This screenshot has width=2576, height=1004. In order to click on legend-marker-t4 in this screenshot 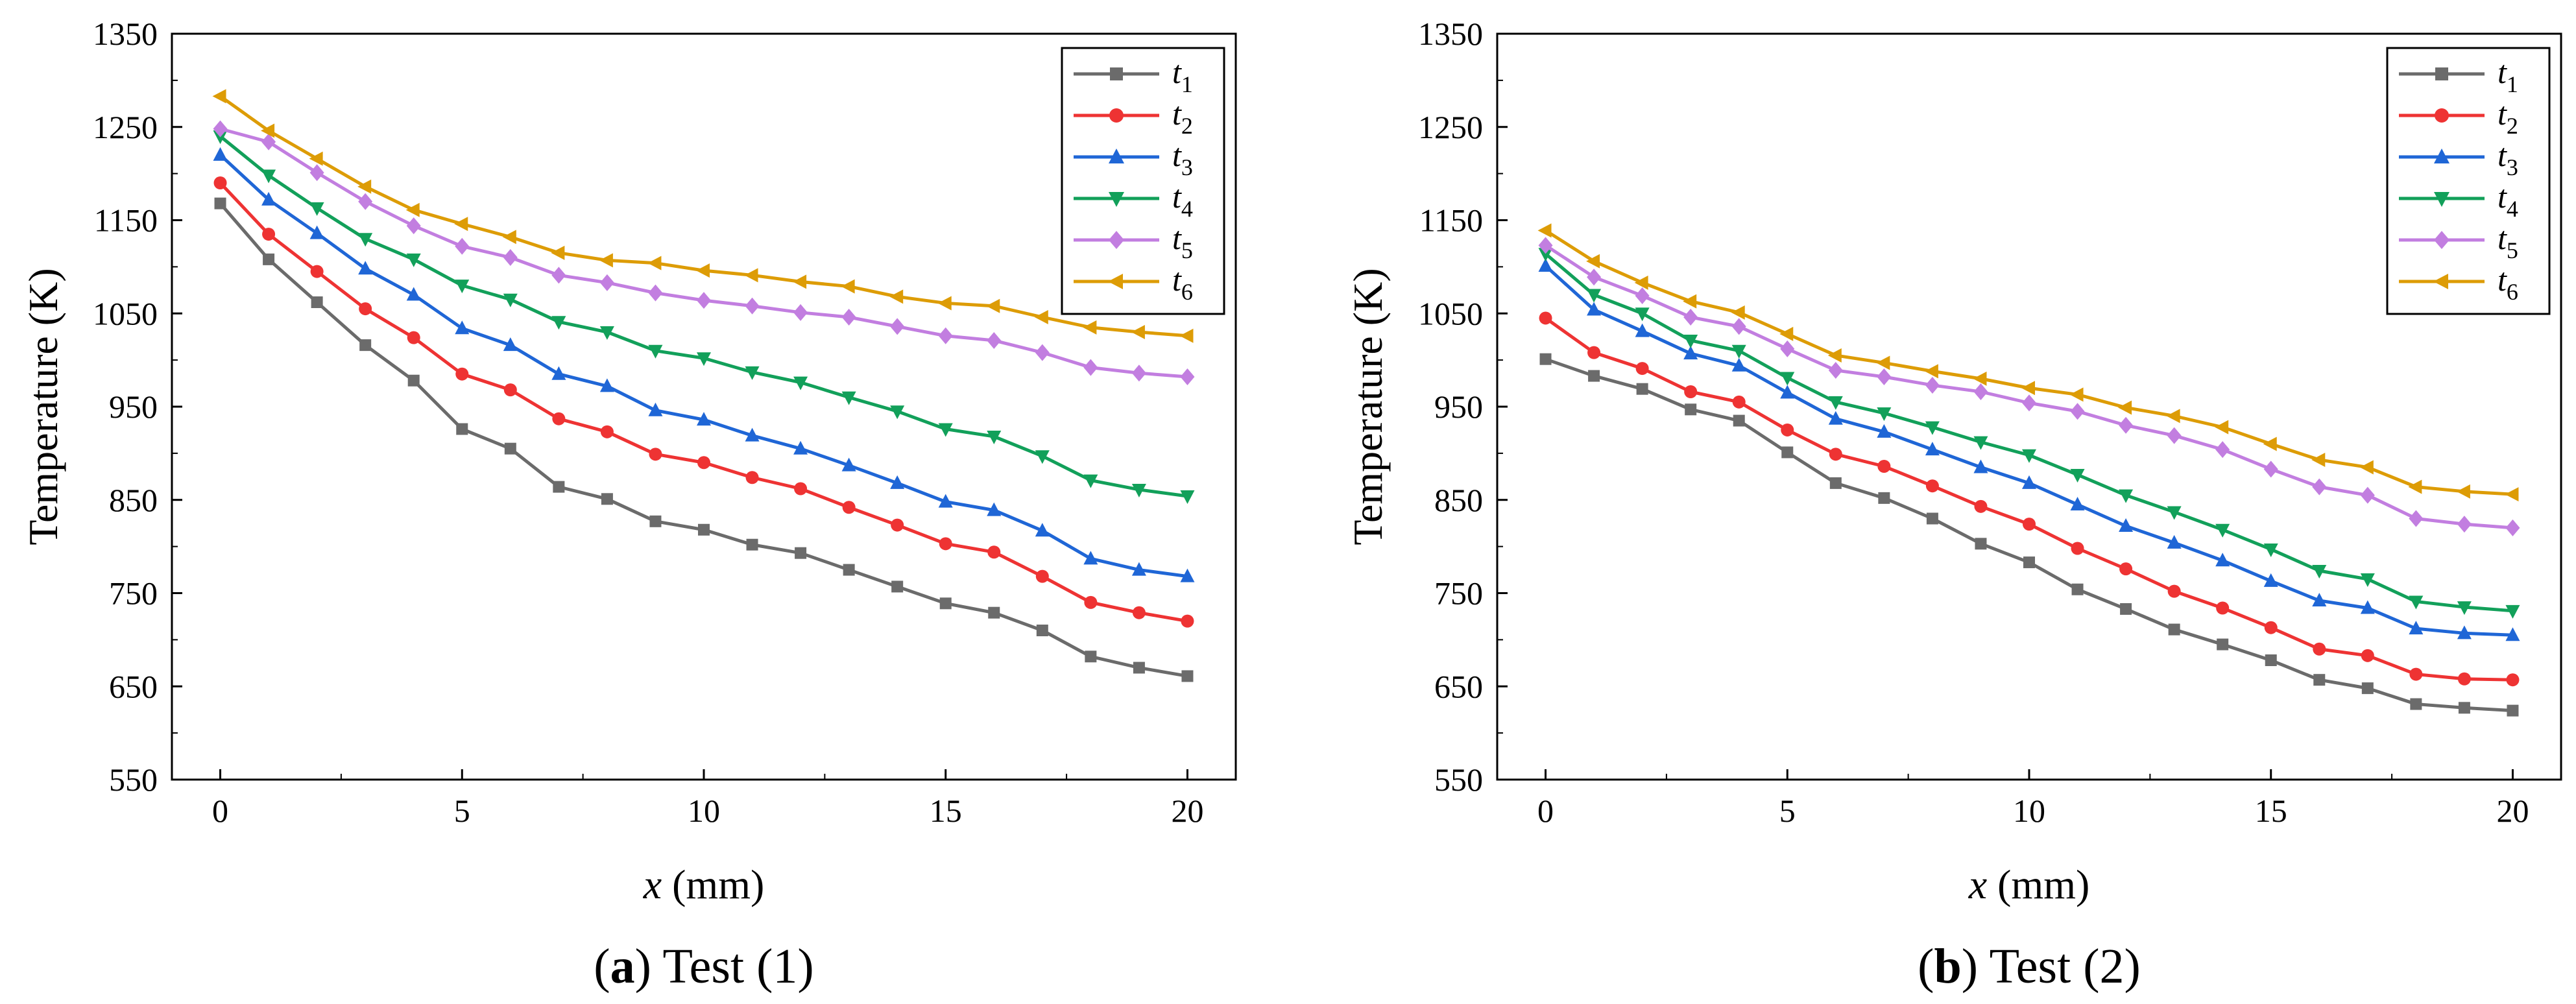, I will do `click(1116, 199)`.